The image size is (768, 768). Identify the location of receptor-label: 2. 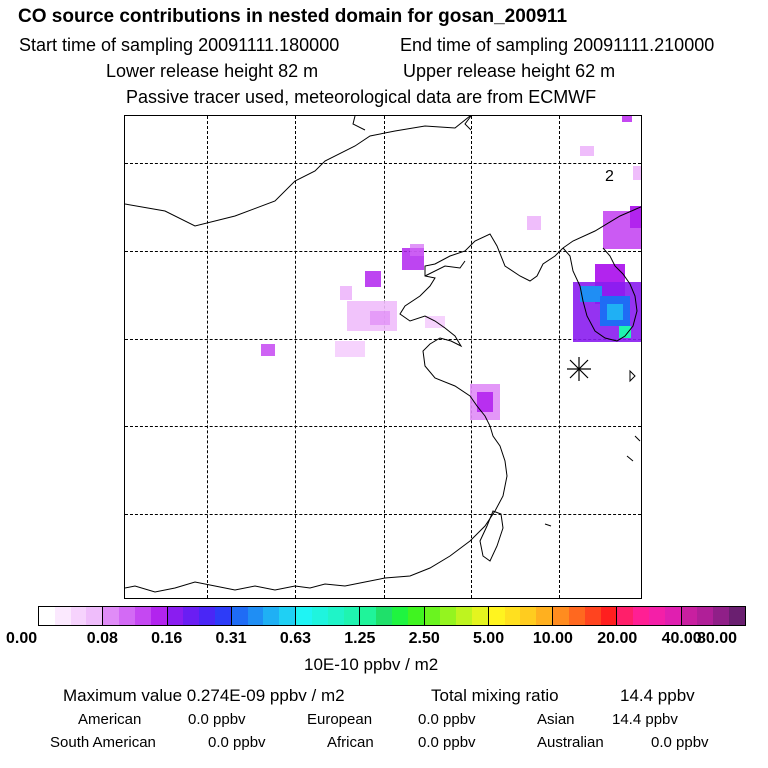
(609, 176).